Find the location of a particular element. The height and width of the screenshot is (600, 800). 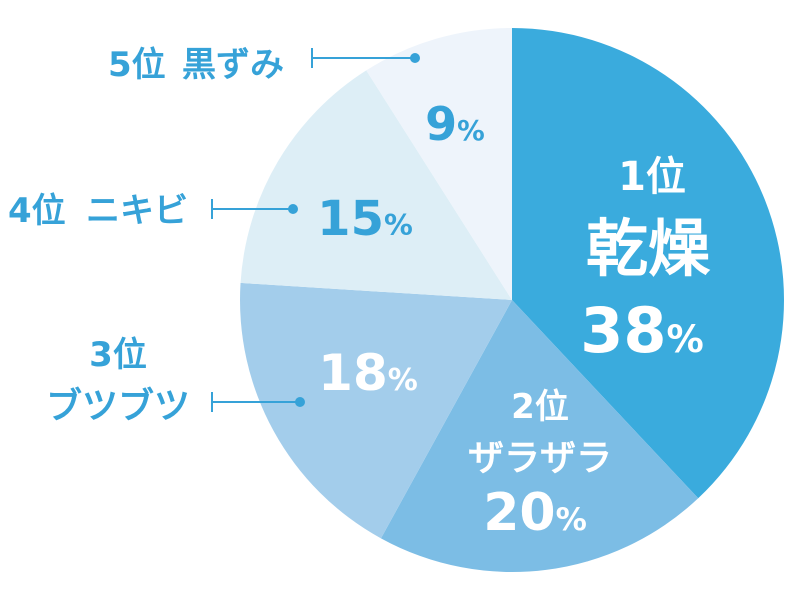

slice-1-label: 乾燥 is located at coordinates (648, 248).